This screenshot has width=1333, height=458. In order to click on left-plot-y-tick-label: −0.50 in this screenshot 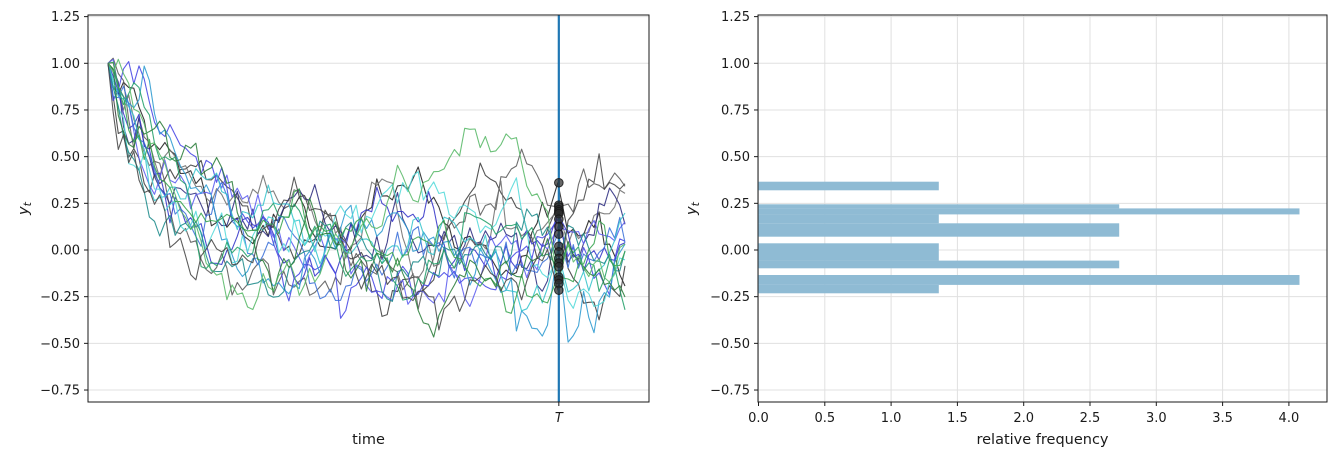, I will do `click(60, 344)`.